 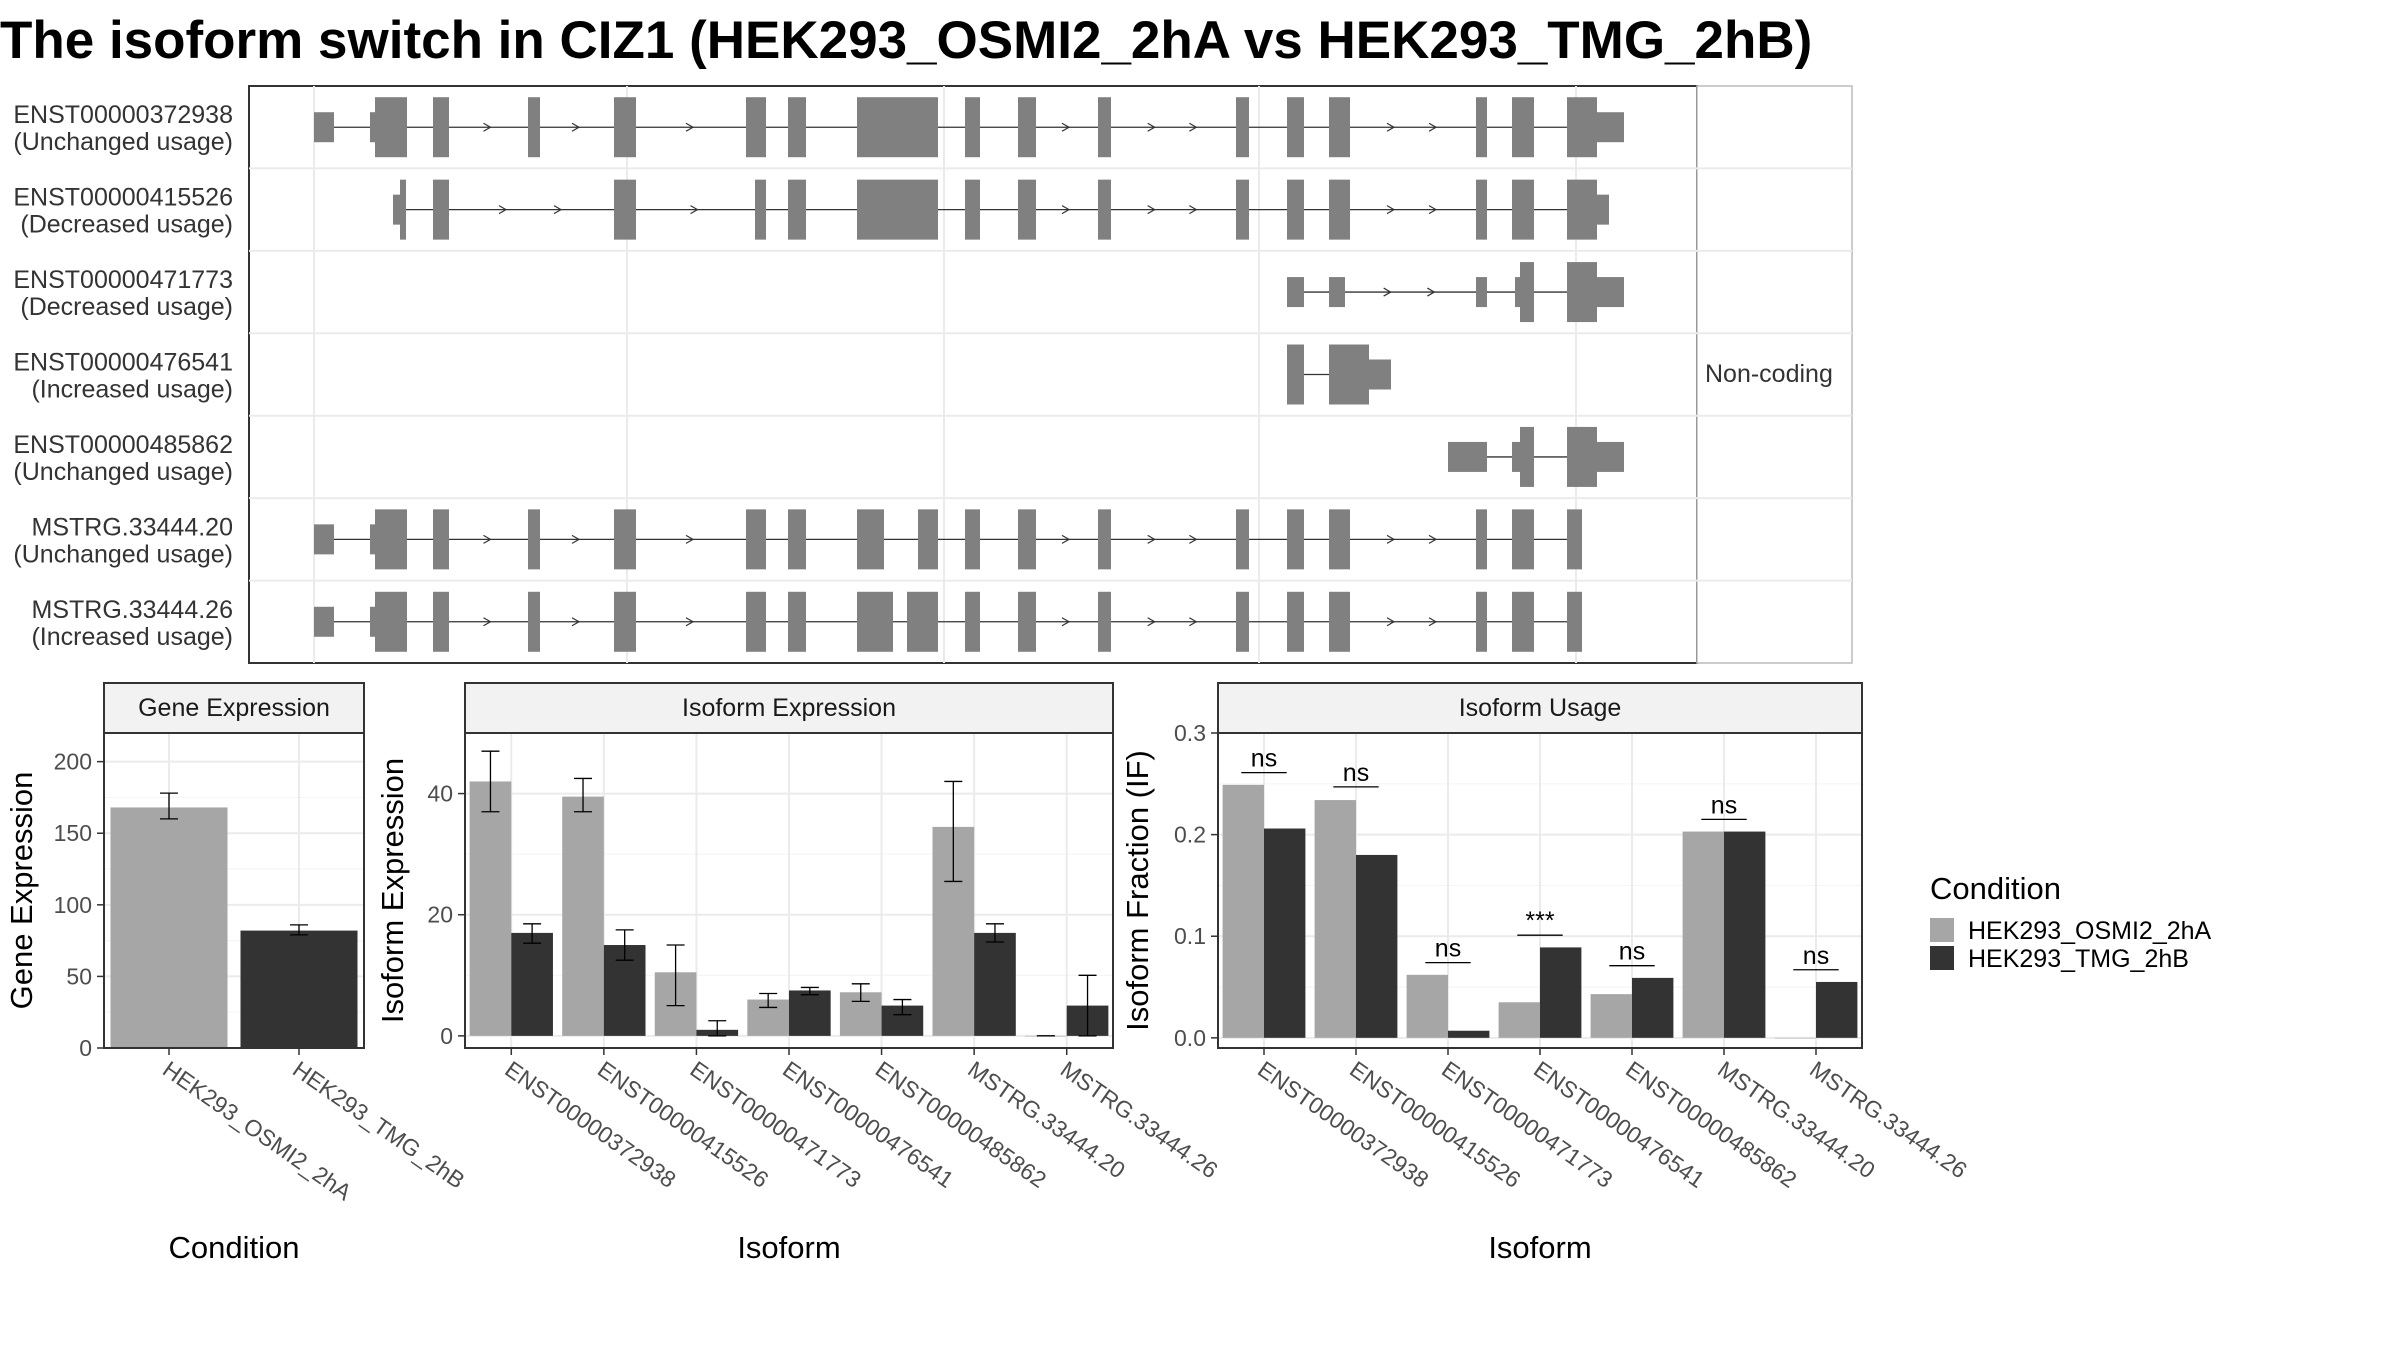 I want to click on panel-title: Isoform Expression, so click(x=789, y=708).